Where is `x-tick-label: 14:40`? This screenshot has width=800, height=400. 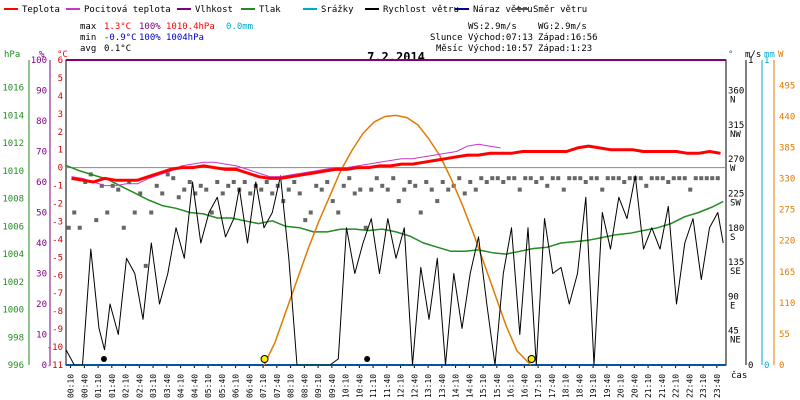
x-tick-label: 14:40 is located at coordinates (469, 386).